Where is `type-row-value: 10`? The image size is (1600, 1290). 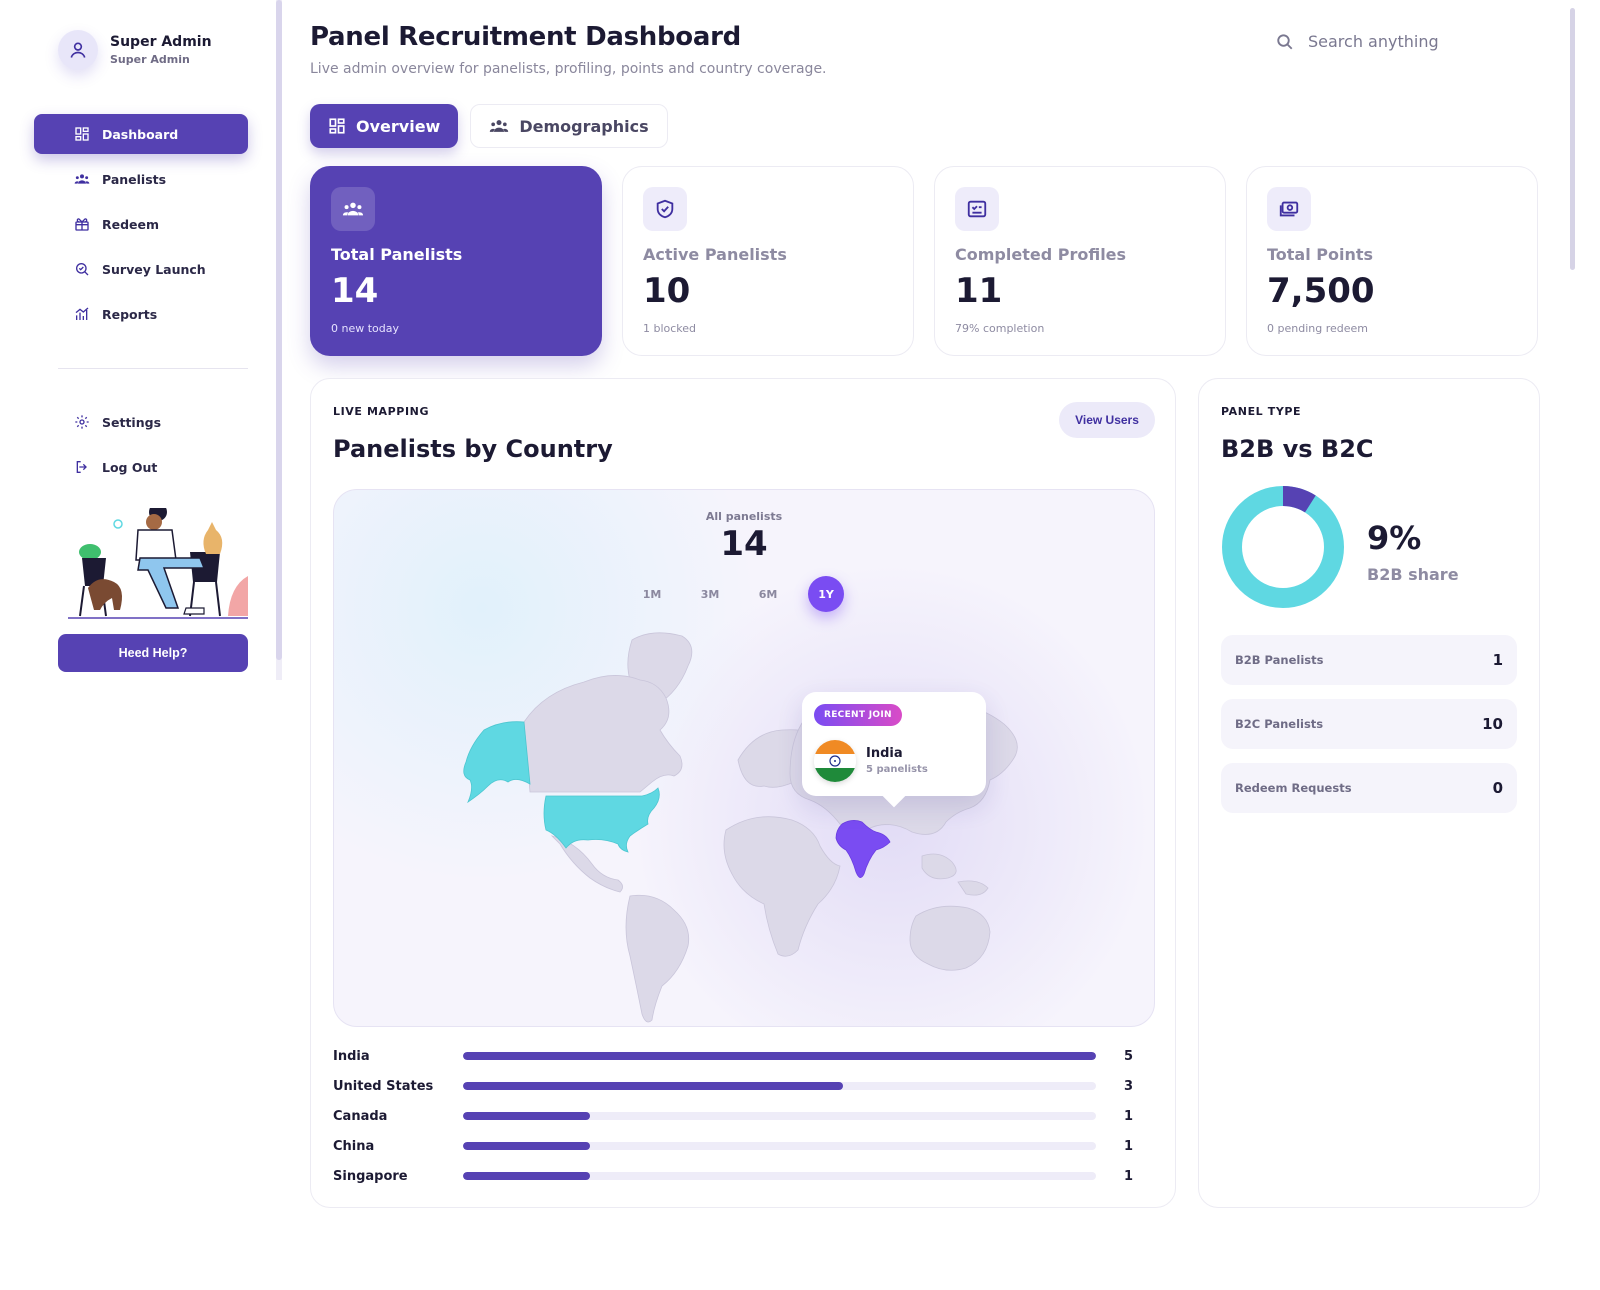
type-row-value: 10 is located at coordinates (1492, 724).